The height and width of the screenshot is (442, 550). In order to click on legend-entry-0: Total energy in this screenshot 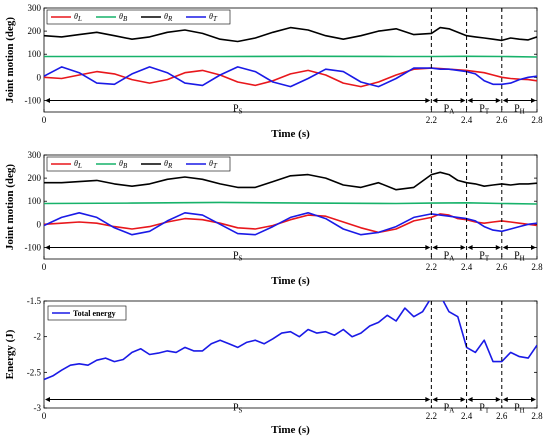, I will do `click(94, 313)`.